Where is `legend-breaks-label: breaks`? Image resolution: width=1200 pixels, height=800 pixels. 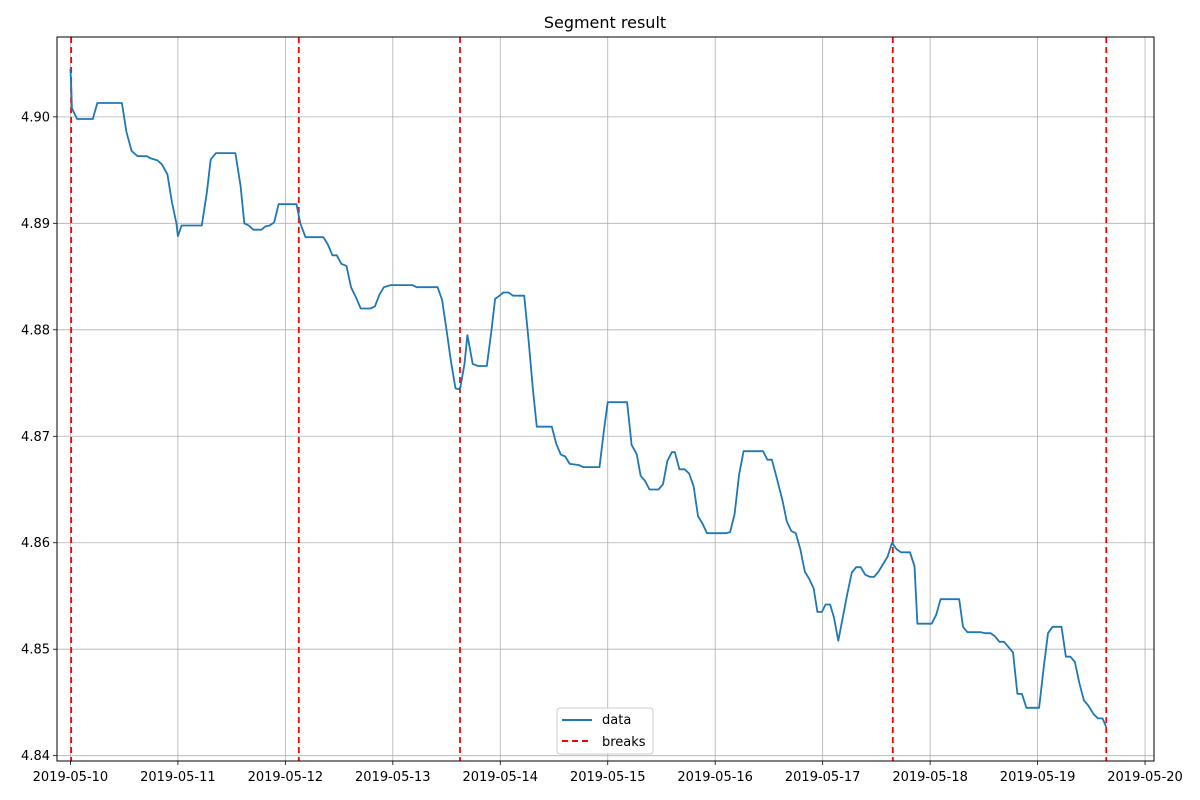
legend-breaks-label: breaks is located at coordinates (624, 742).